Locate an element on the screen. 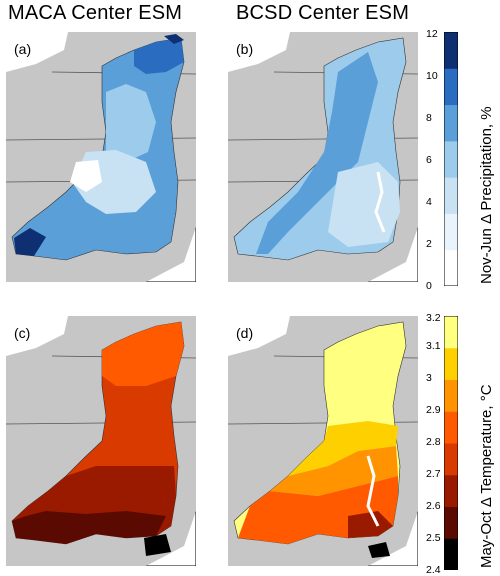  tick-label: 3 is located at coordinates (429, 378).